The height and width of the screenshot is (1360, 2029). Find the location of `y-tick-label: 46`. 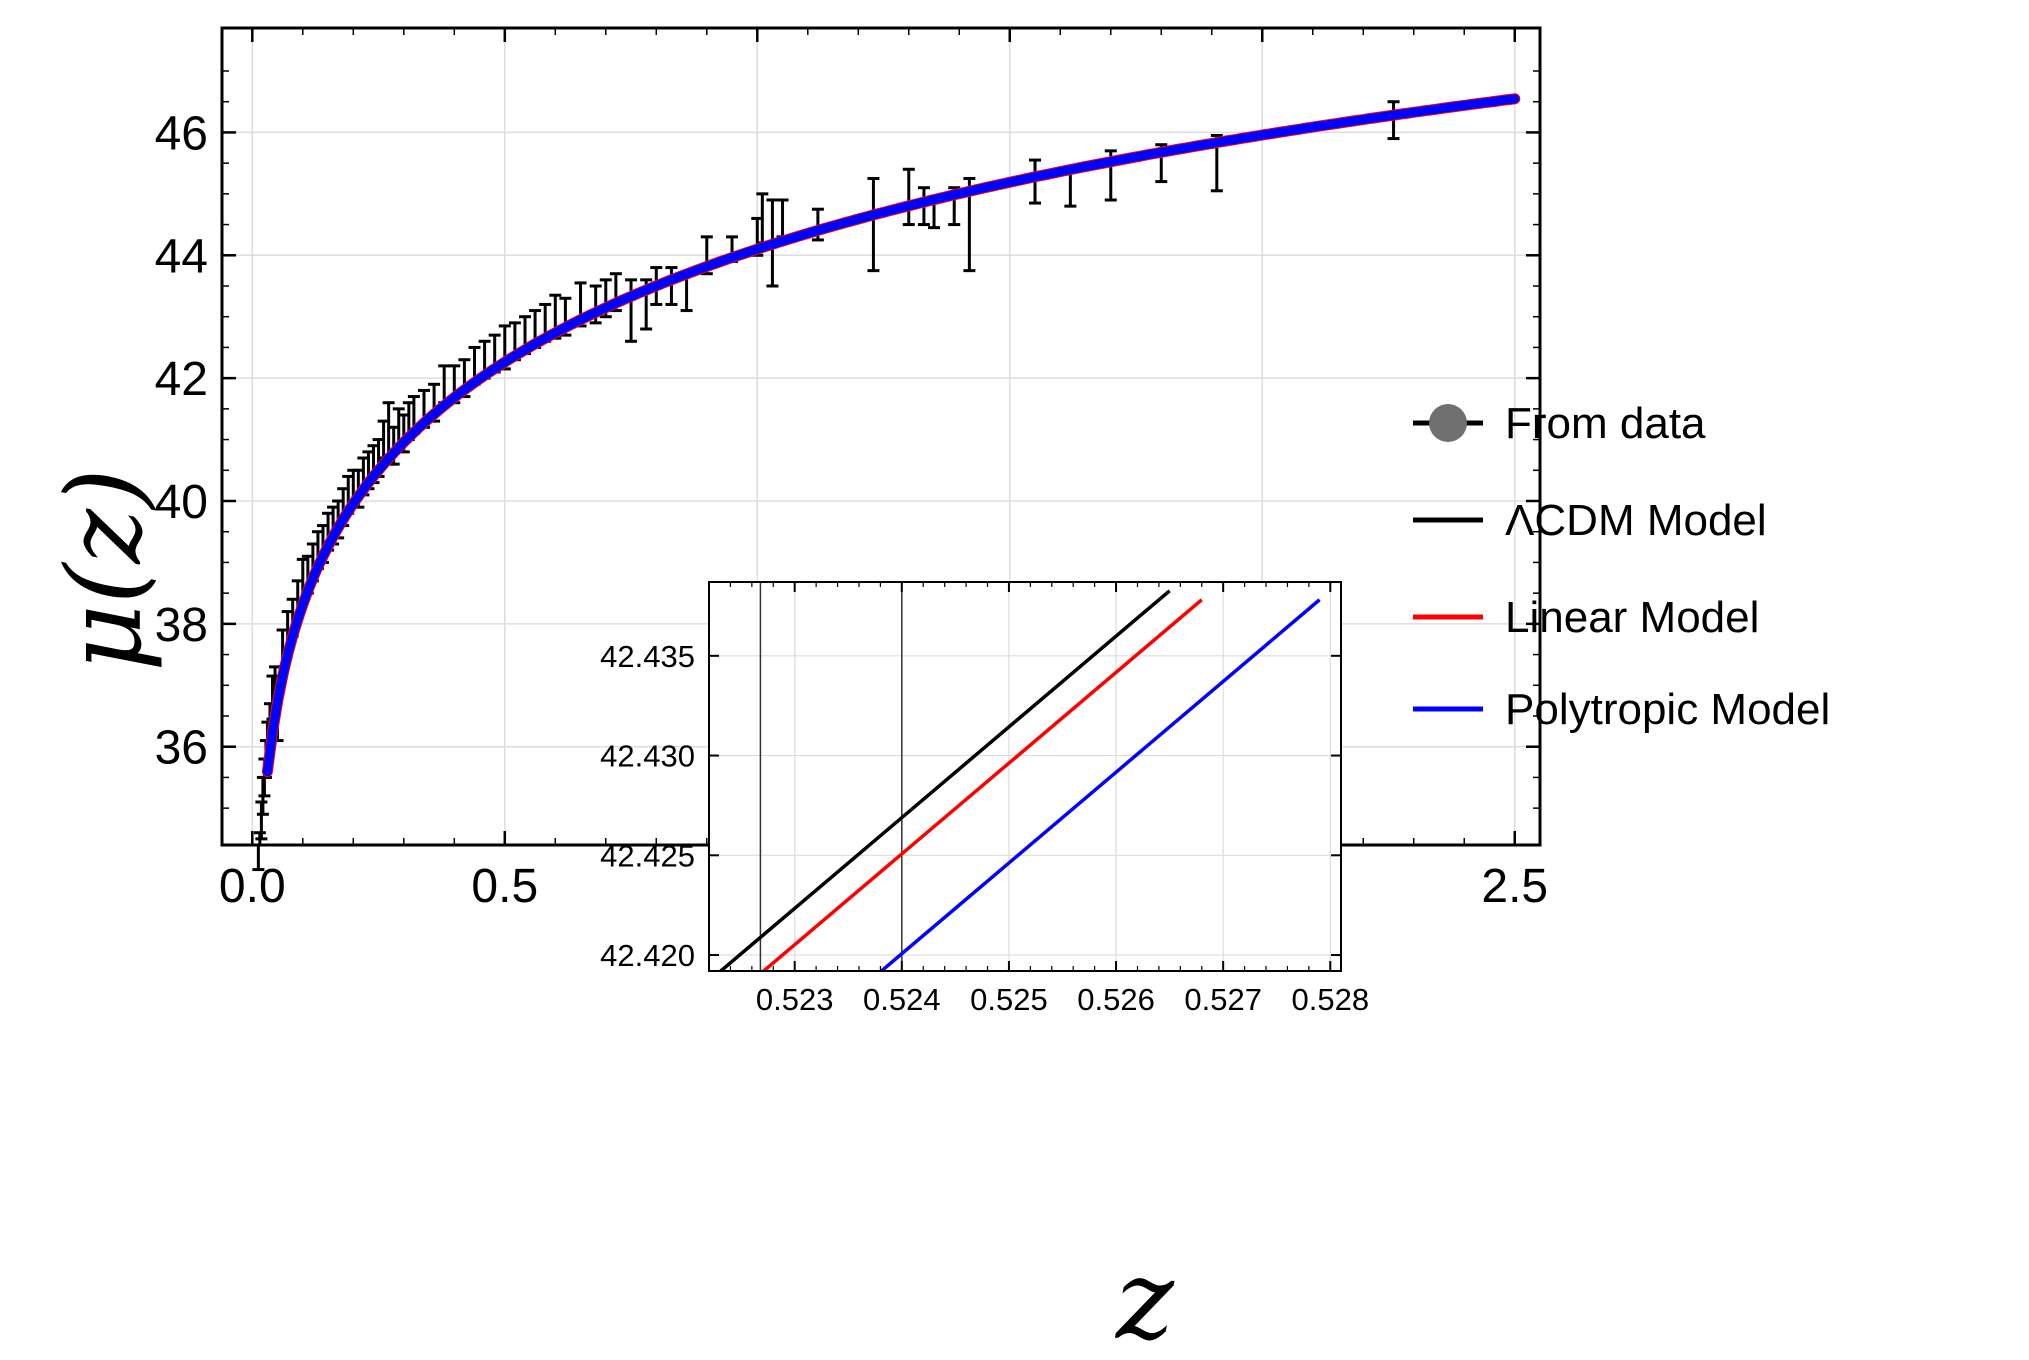

y-tick-label: 46 is located at coordinates (181, 133).